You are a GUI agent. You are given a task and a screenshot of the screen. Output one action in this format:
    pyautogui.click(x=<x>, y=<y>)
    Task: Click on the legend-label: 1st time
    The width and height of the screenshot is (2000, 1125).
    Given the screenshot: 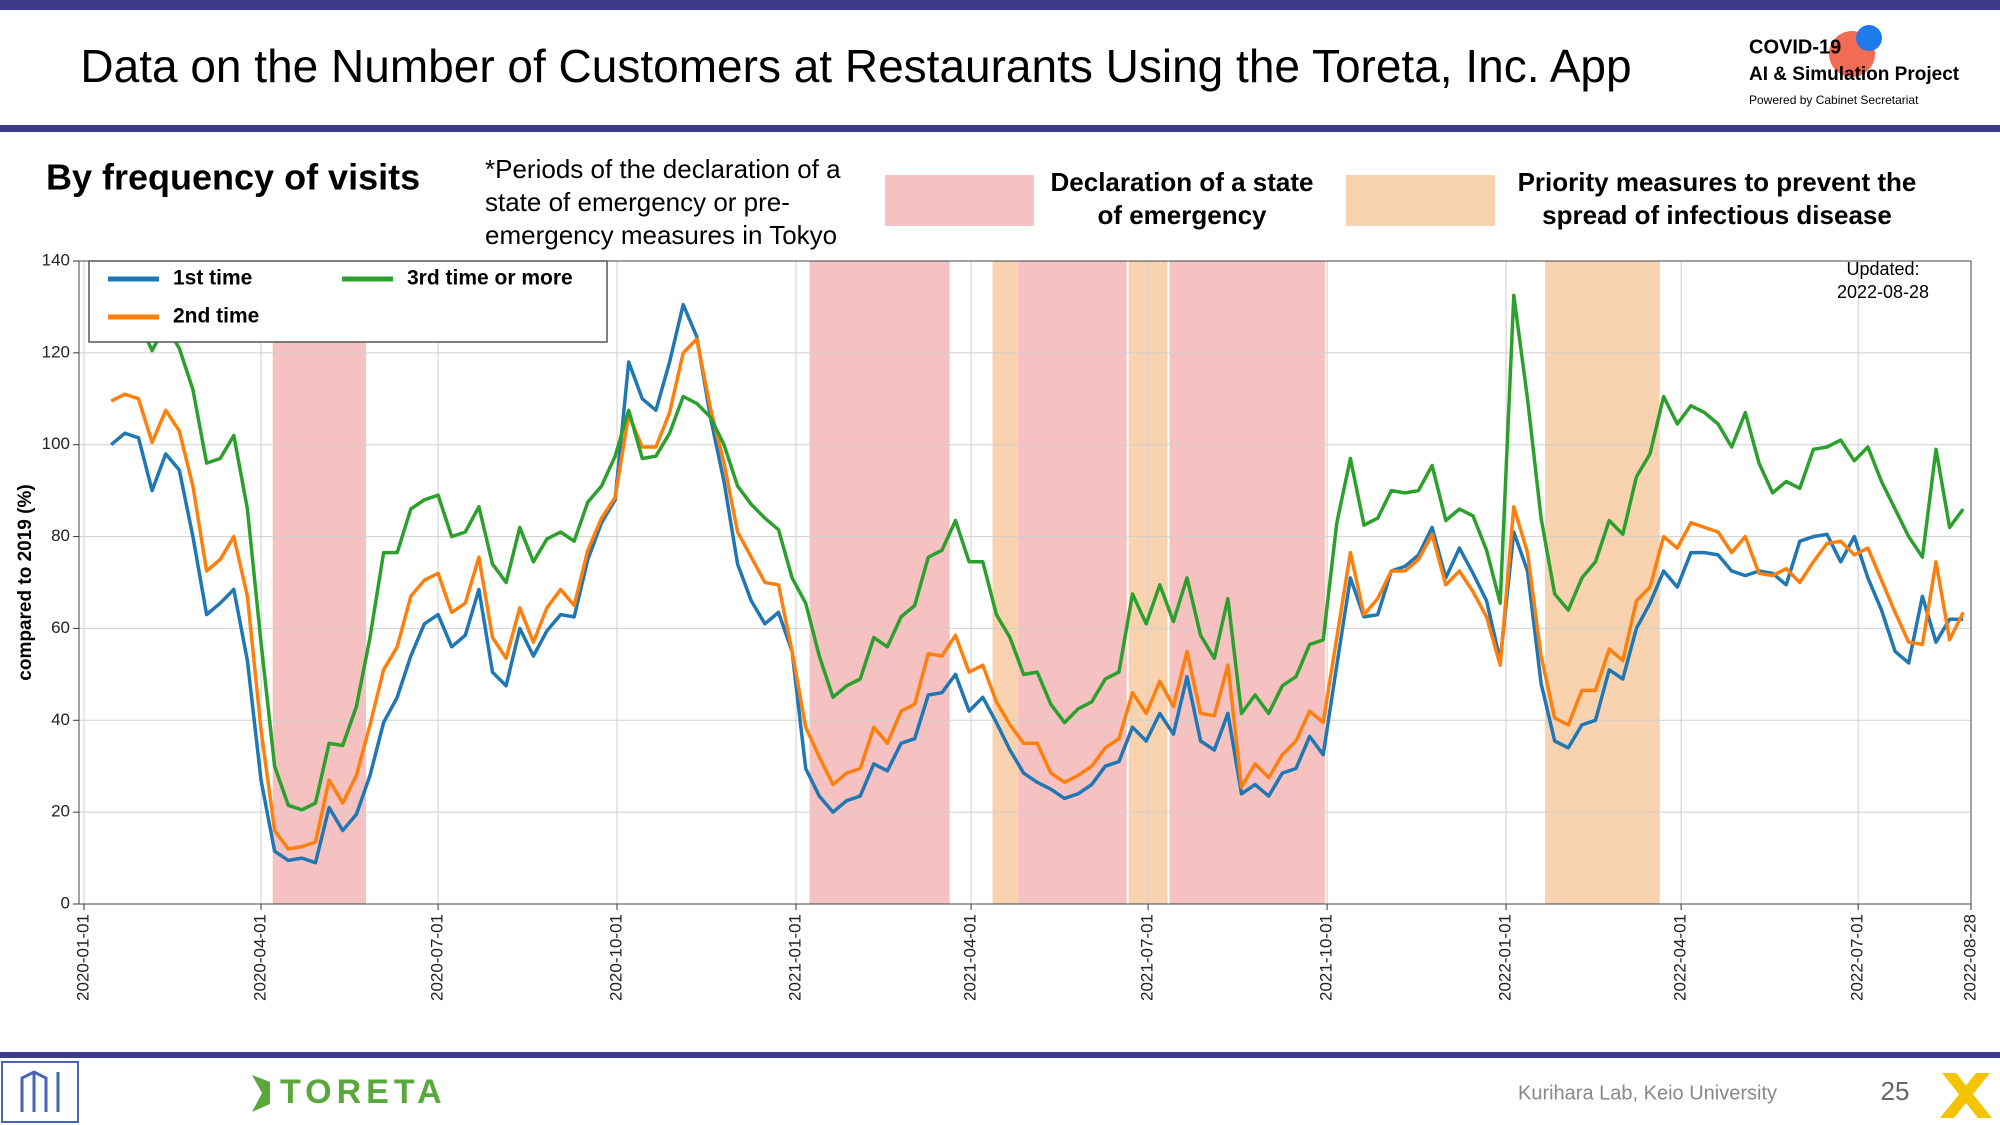 What is the action you would take?
    pyautogui.click(x=212, y=278)
    